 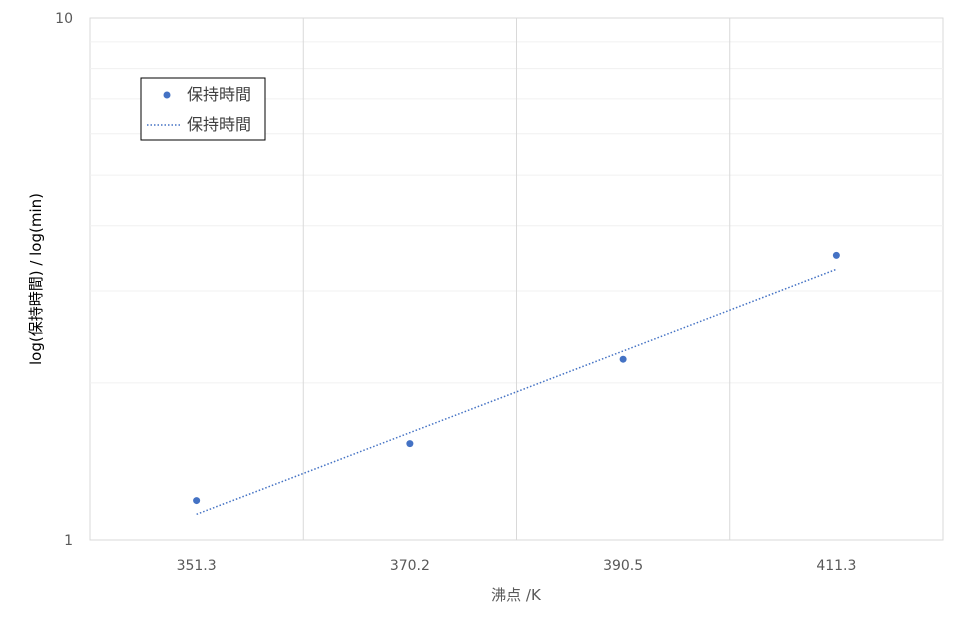 What do you see at coordinates (623, 566) in the screenshot?
I see `x-tick-label: 390.5` at bounding box center [623, 566].